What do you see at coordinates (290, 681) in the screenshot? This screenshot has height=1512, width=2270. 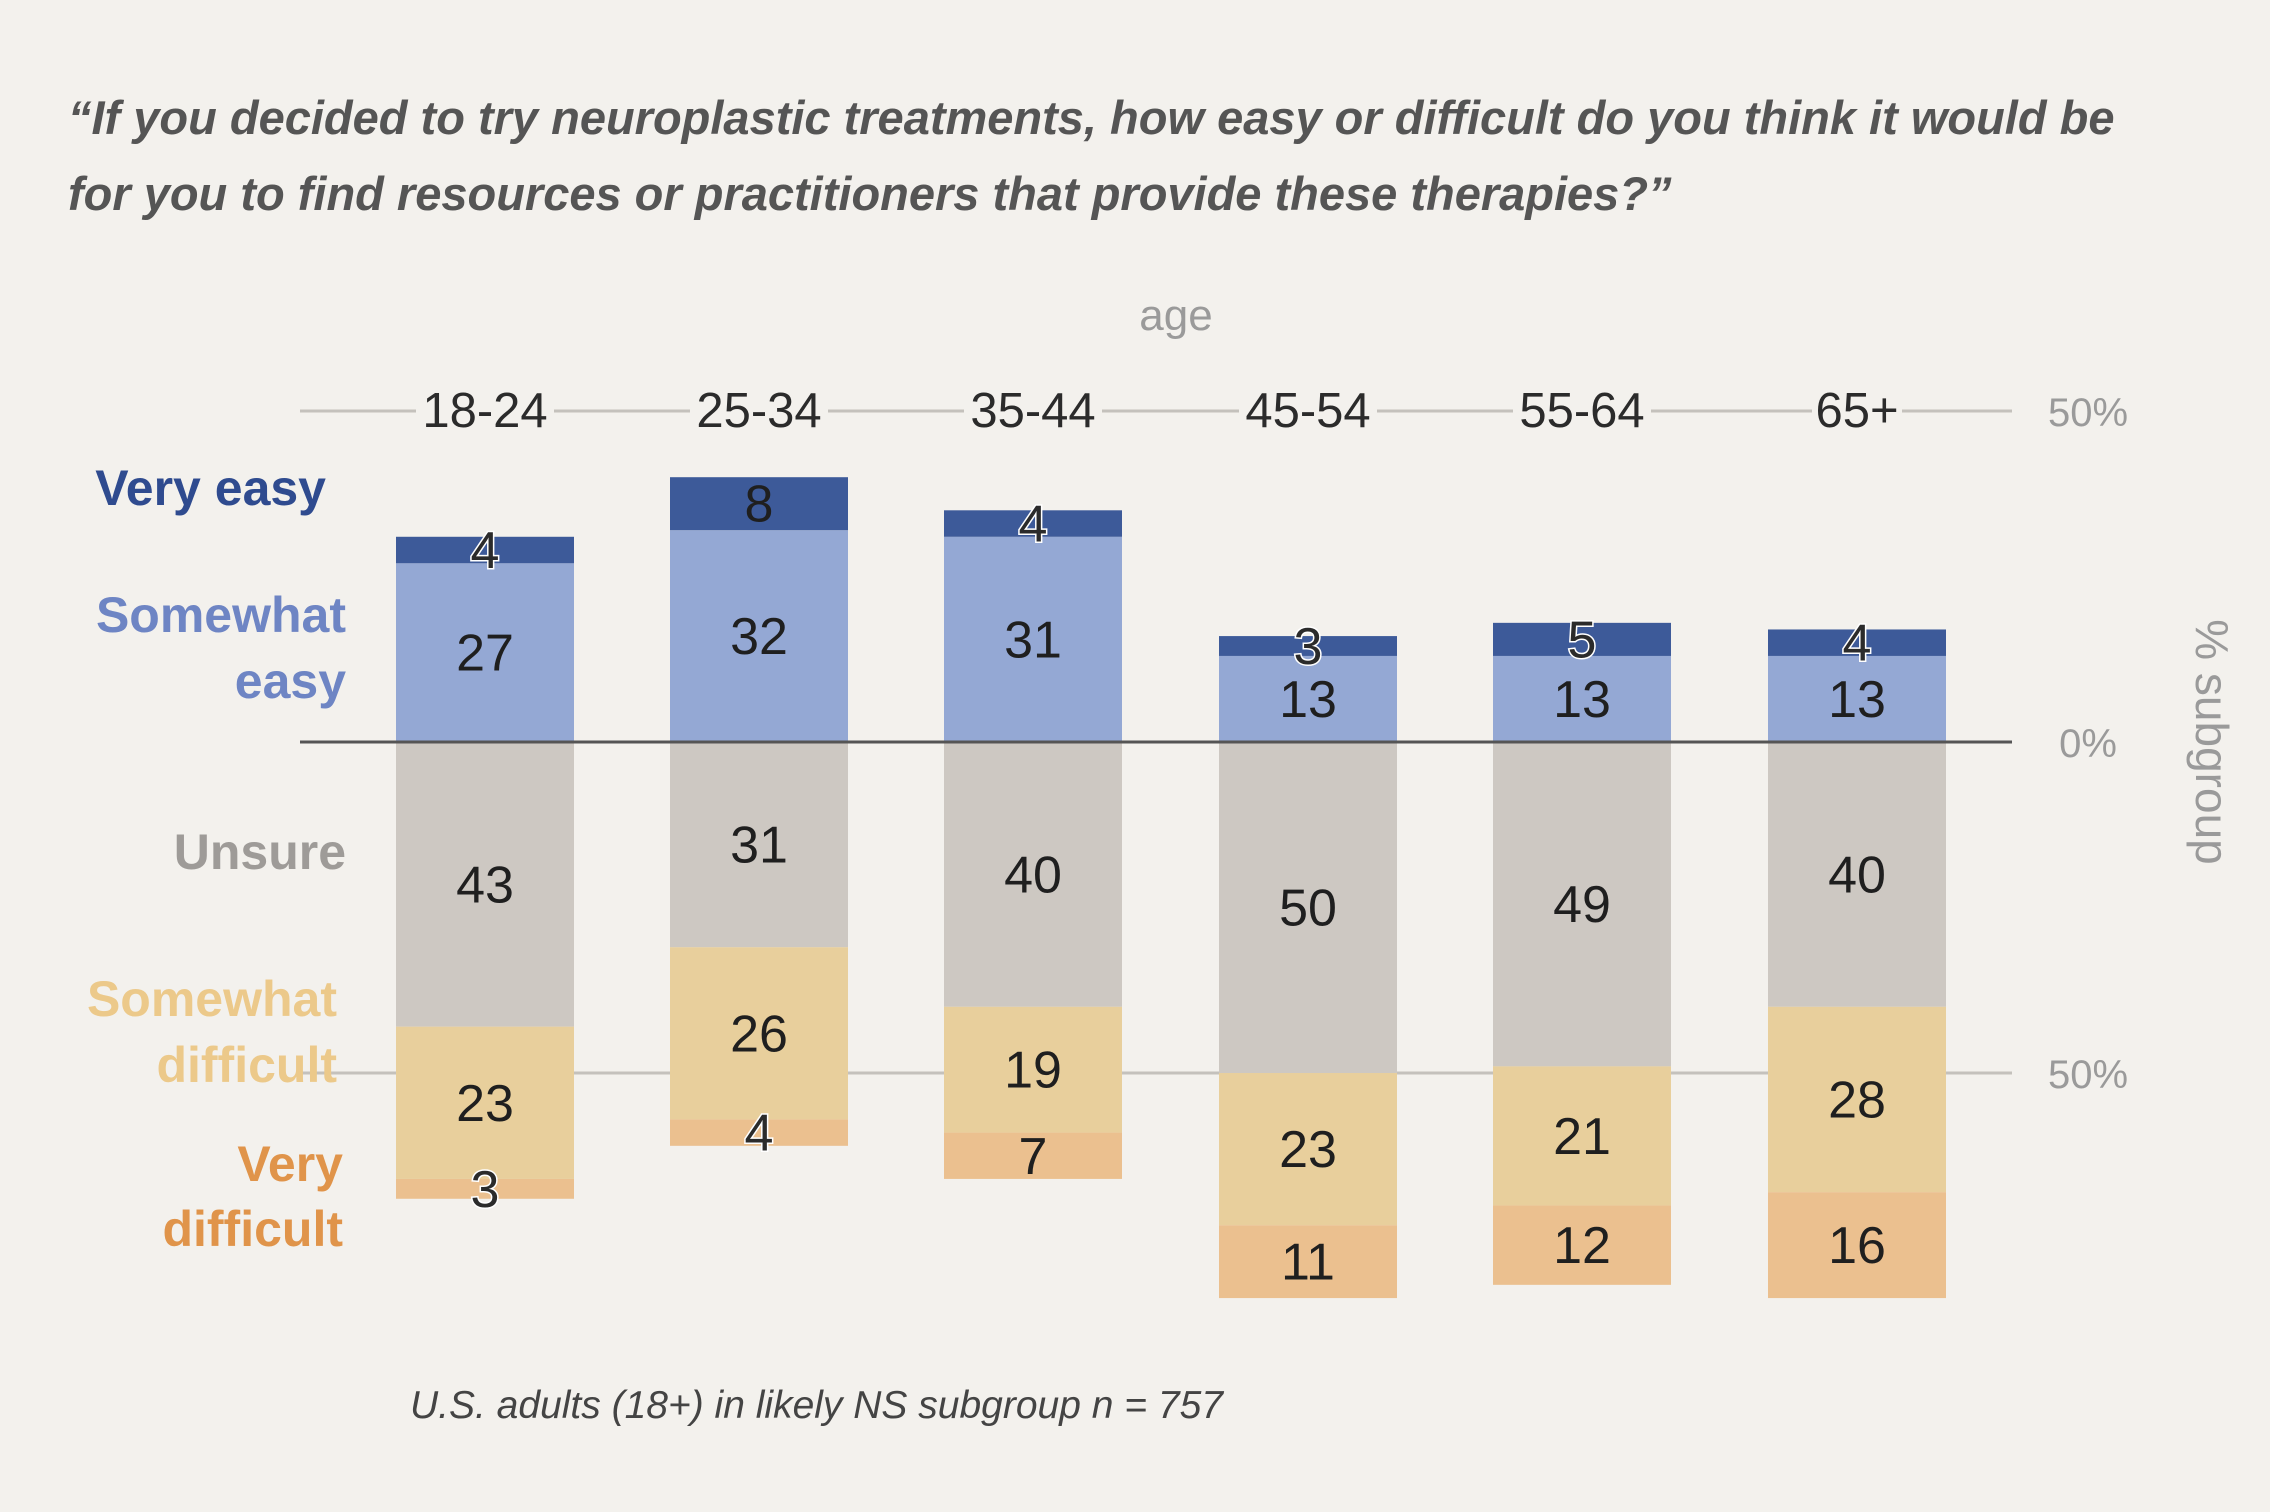 I see `legend-label-line: easy` at bounding box center [290, 681].